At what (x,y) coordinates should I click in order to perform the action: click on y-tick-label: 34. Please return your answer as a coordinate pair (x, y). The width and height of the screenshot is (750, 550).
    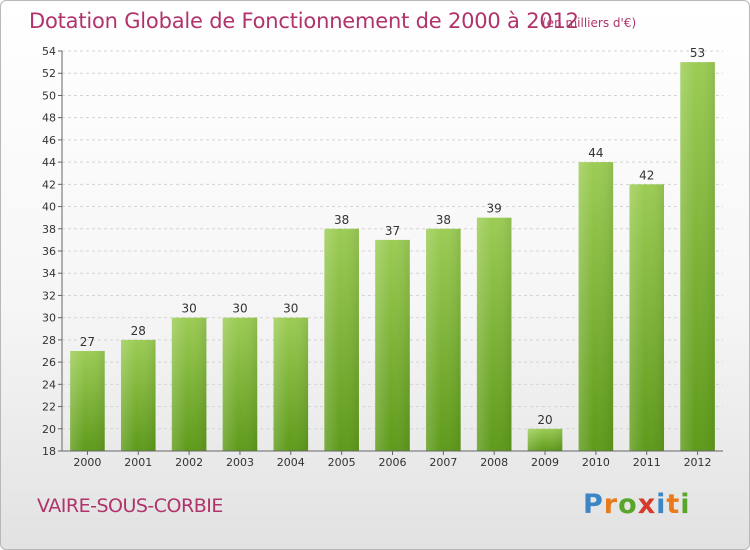
    Looking at the image, I should click on (49, 273).